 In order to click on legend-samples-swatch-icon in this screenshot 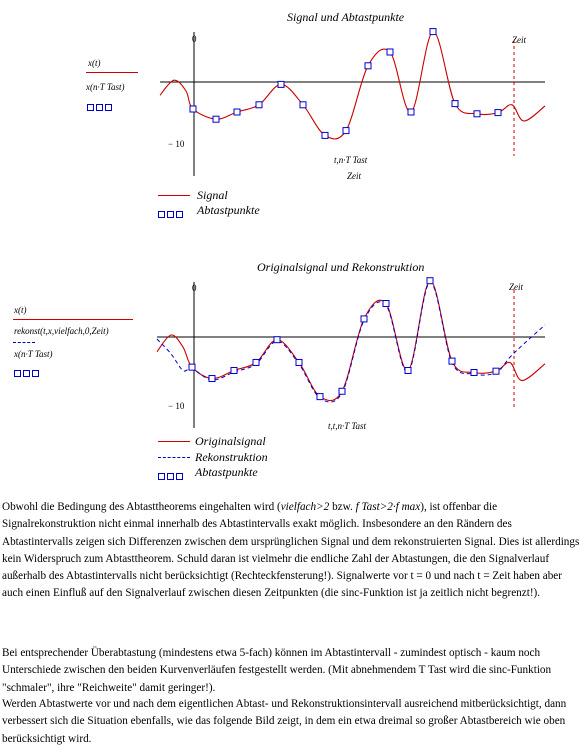, I will do `click(171, 214)`.